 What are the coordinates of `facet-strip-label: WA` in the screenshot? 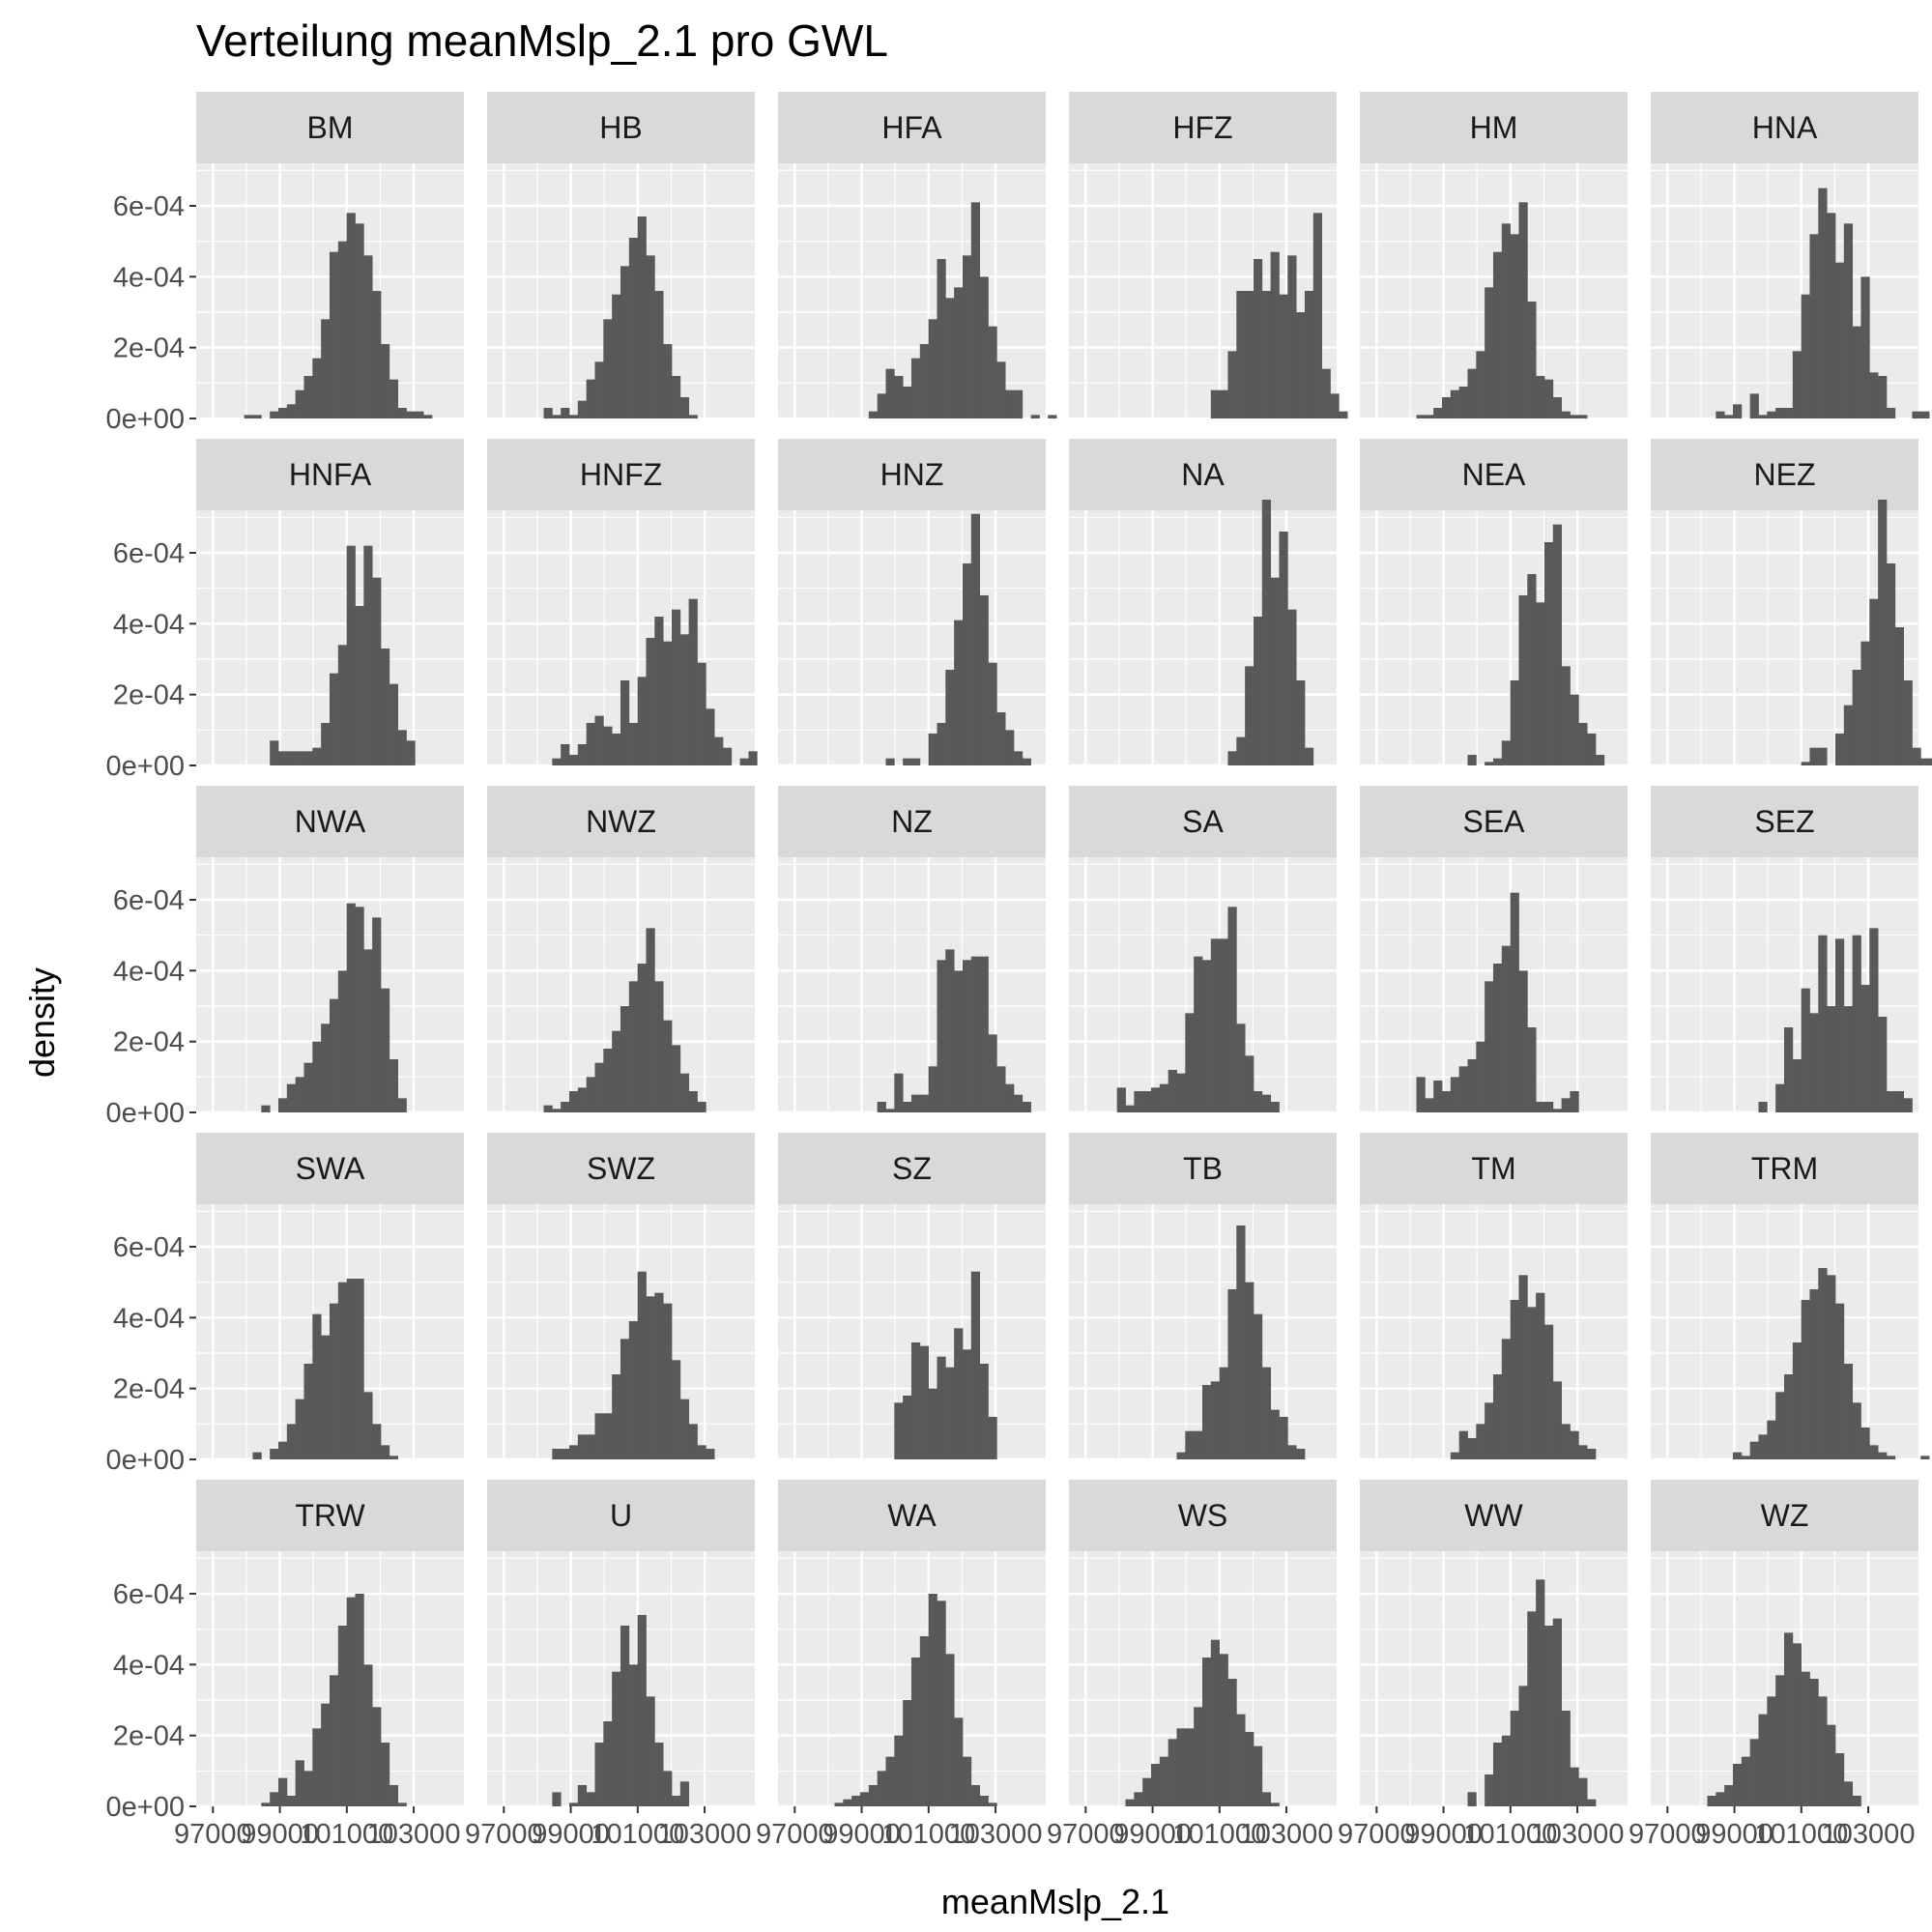 It's located at (912, 1515).